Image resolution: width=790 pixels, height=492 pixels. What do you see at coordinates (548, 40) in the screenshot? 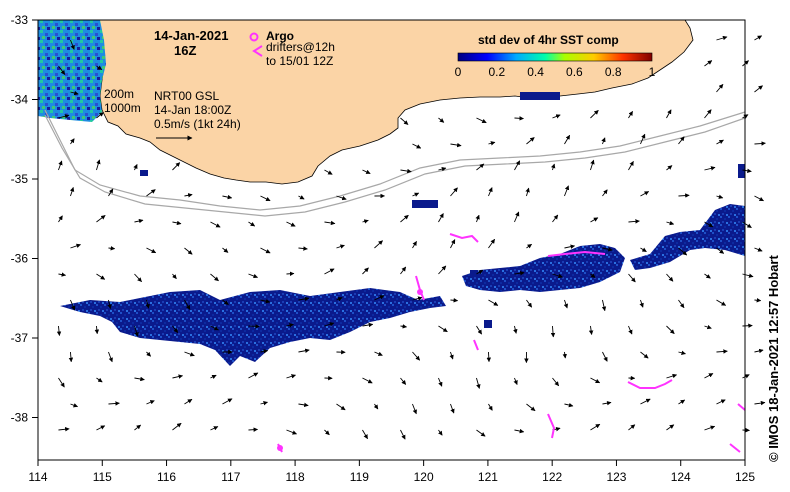
I see `colorbar-title: std dev of 4hr SST comp` at bounding box center [548, 40].